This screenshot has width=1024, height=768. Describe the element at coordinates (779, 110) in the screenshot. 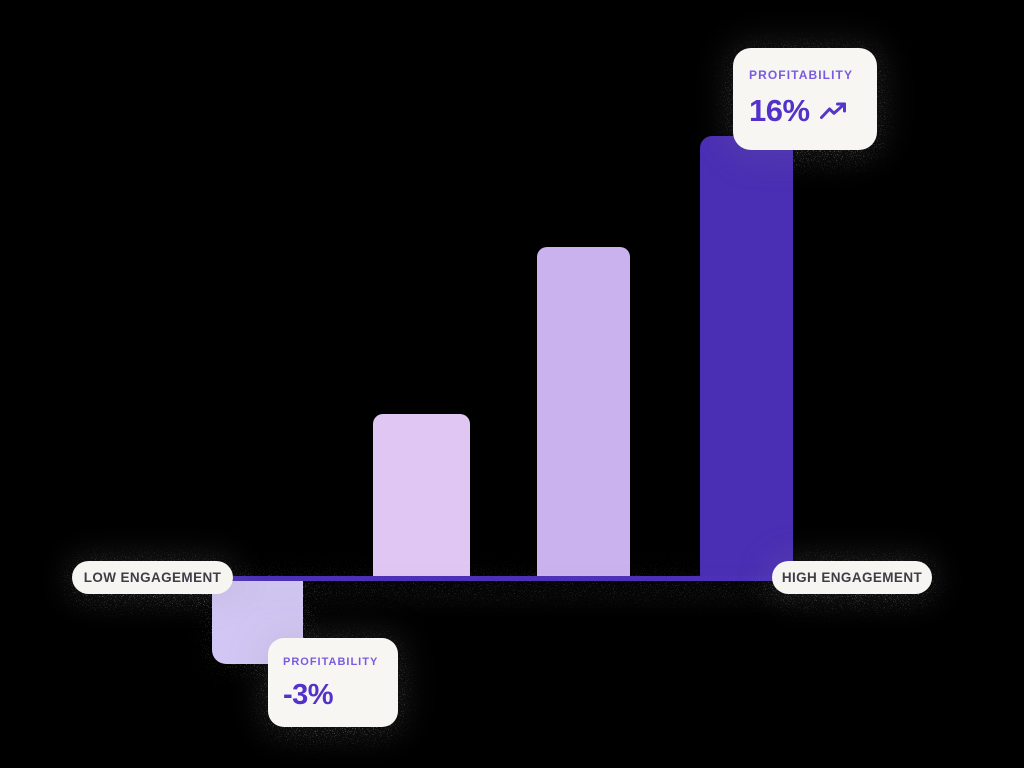

I see `profitability-value: 16%` at that location.